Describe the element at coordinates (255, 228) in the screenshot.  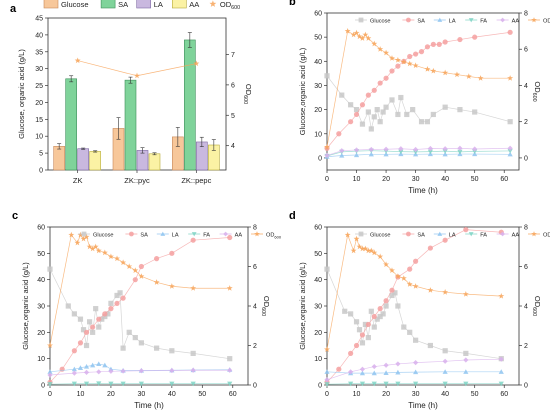
I see `y2-tick-label: 8` at that location.